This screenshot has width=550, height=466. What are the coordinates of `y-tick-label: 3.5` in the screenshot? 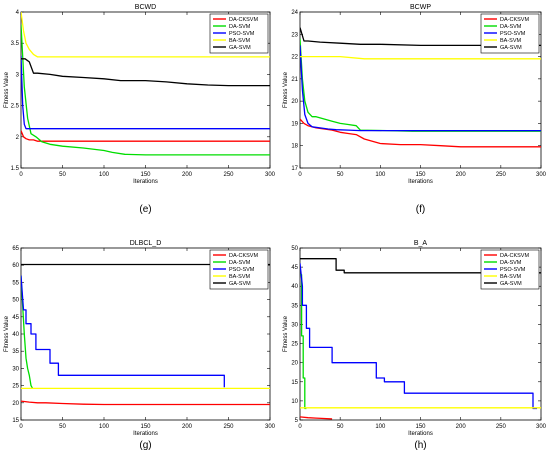 It's located at (15, 44).